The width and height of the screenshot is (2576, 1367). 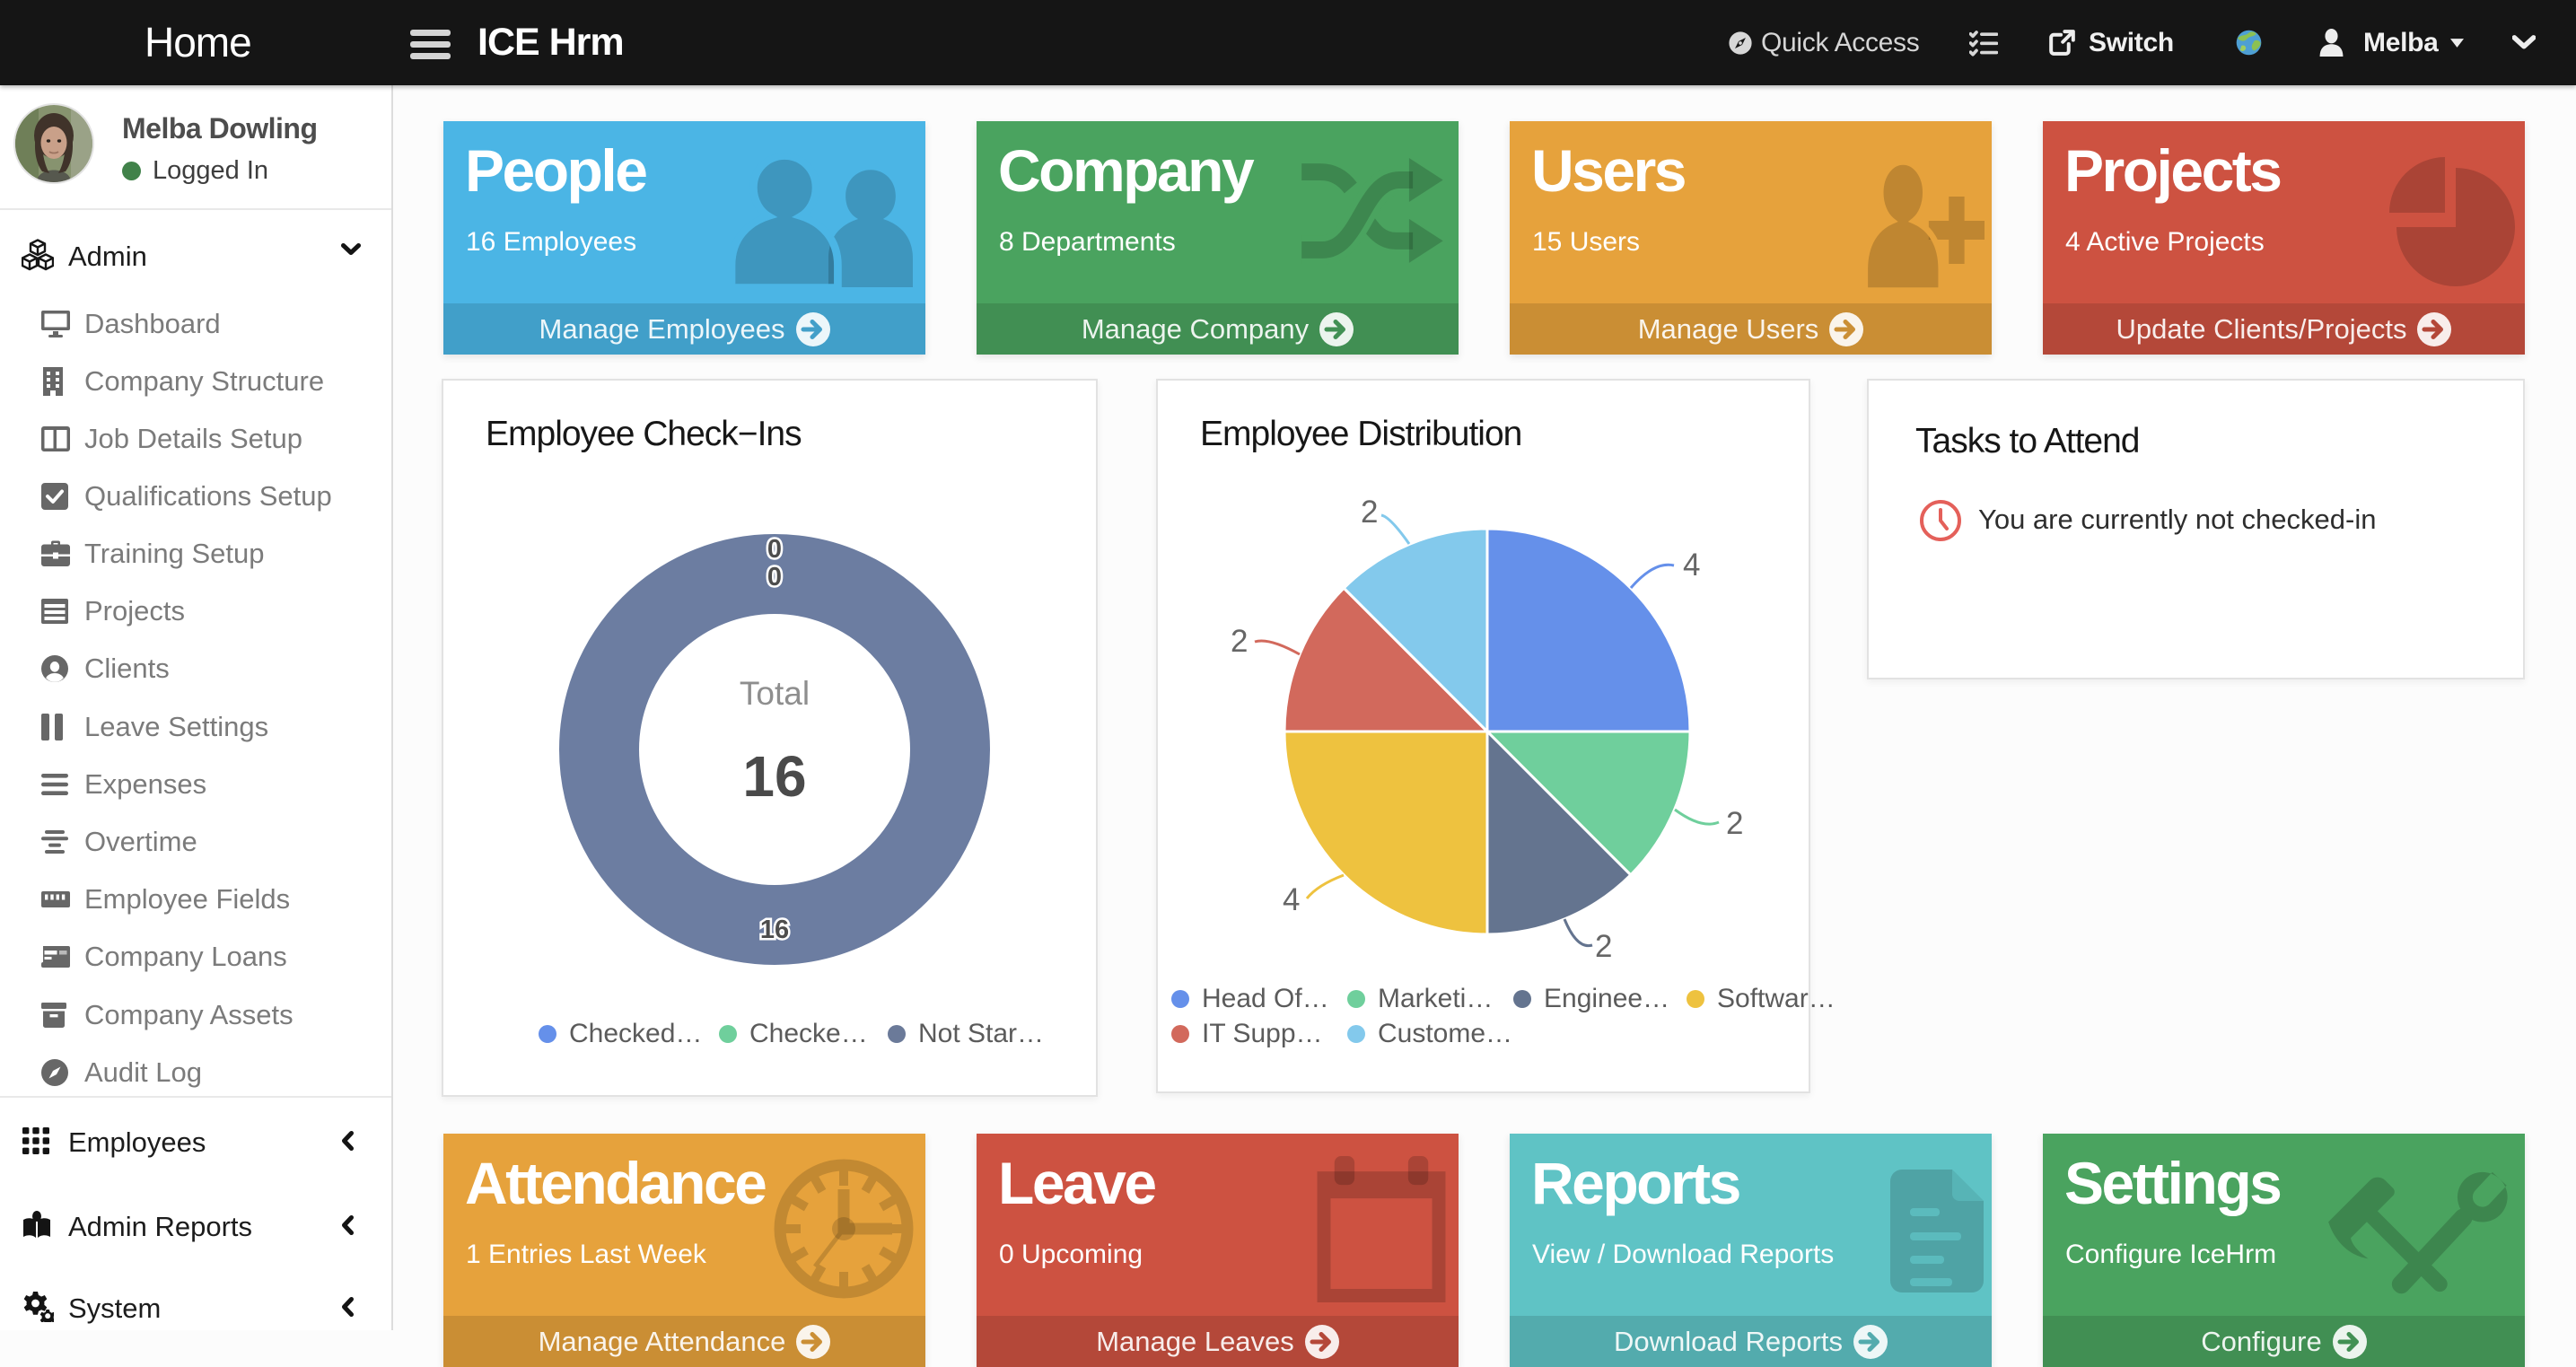 What do you see at coordinates (775, 693) in the screenshot?
I see `svg-text: Total` at bounding box center [775, 693].